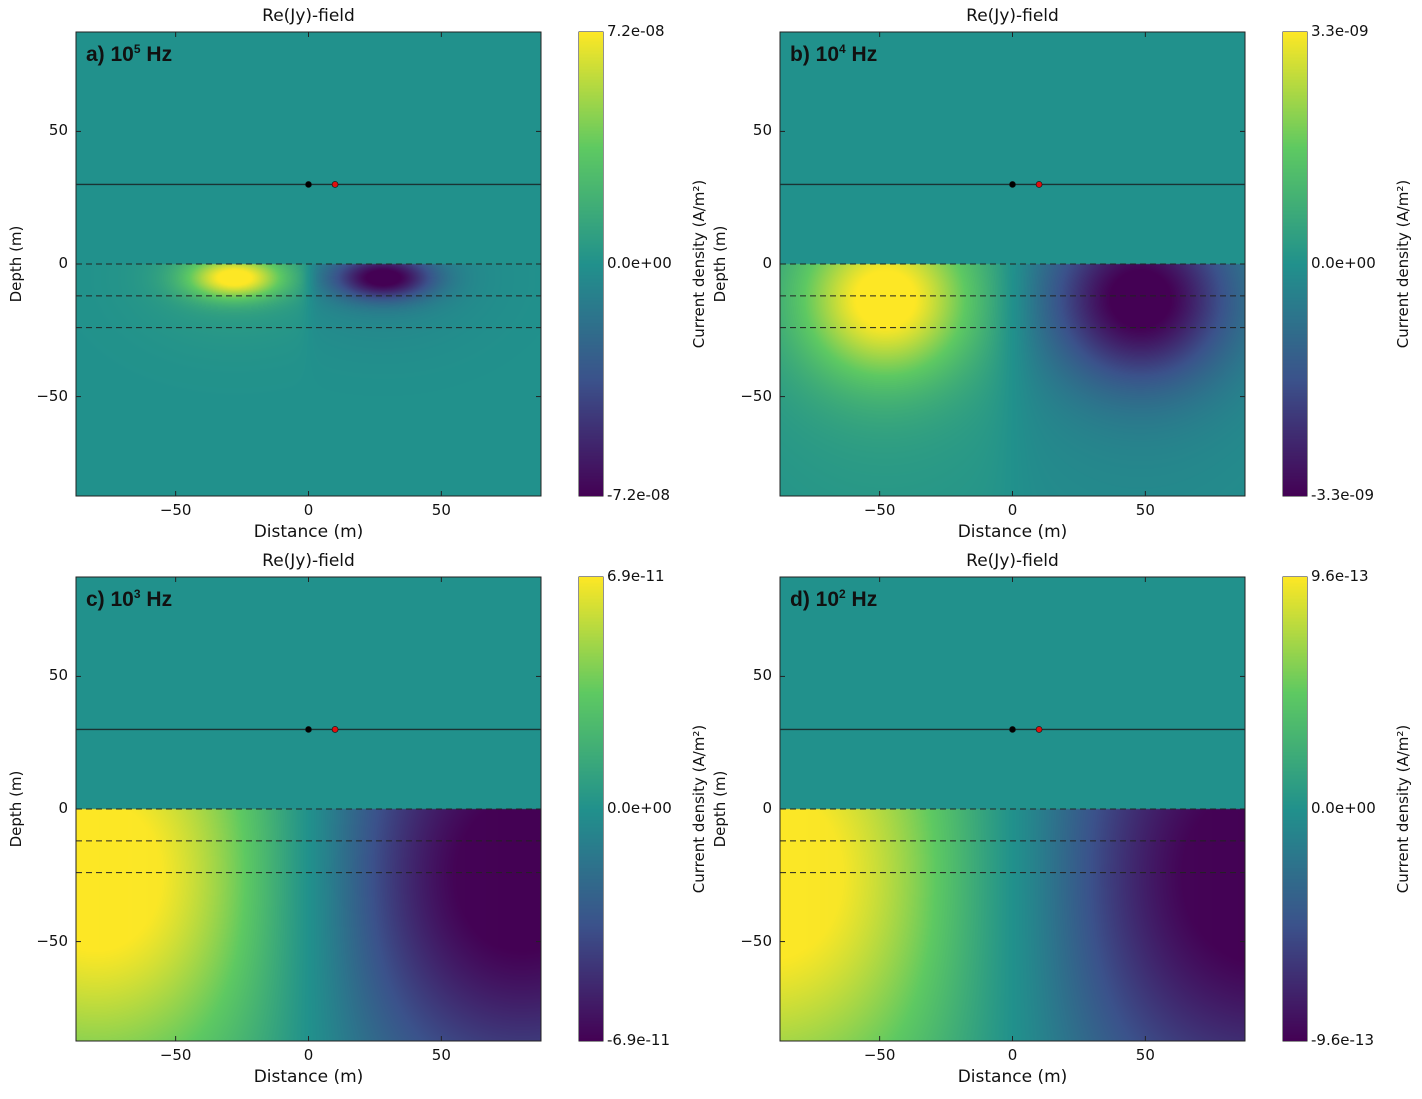 The image size is (1422, 1099). What do you see at coordinates (1340, 576) in the screenshot?
I see `colorbar-tick-label: 9.6e-13` at bounding box center [1340, 576].